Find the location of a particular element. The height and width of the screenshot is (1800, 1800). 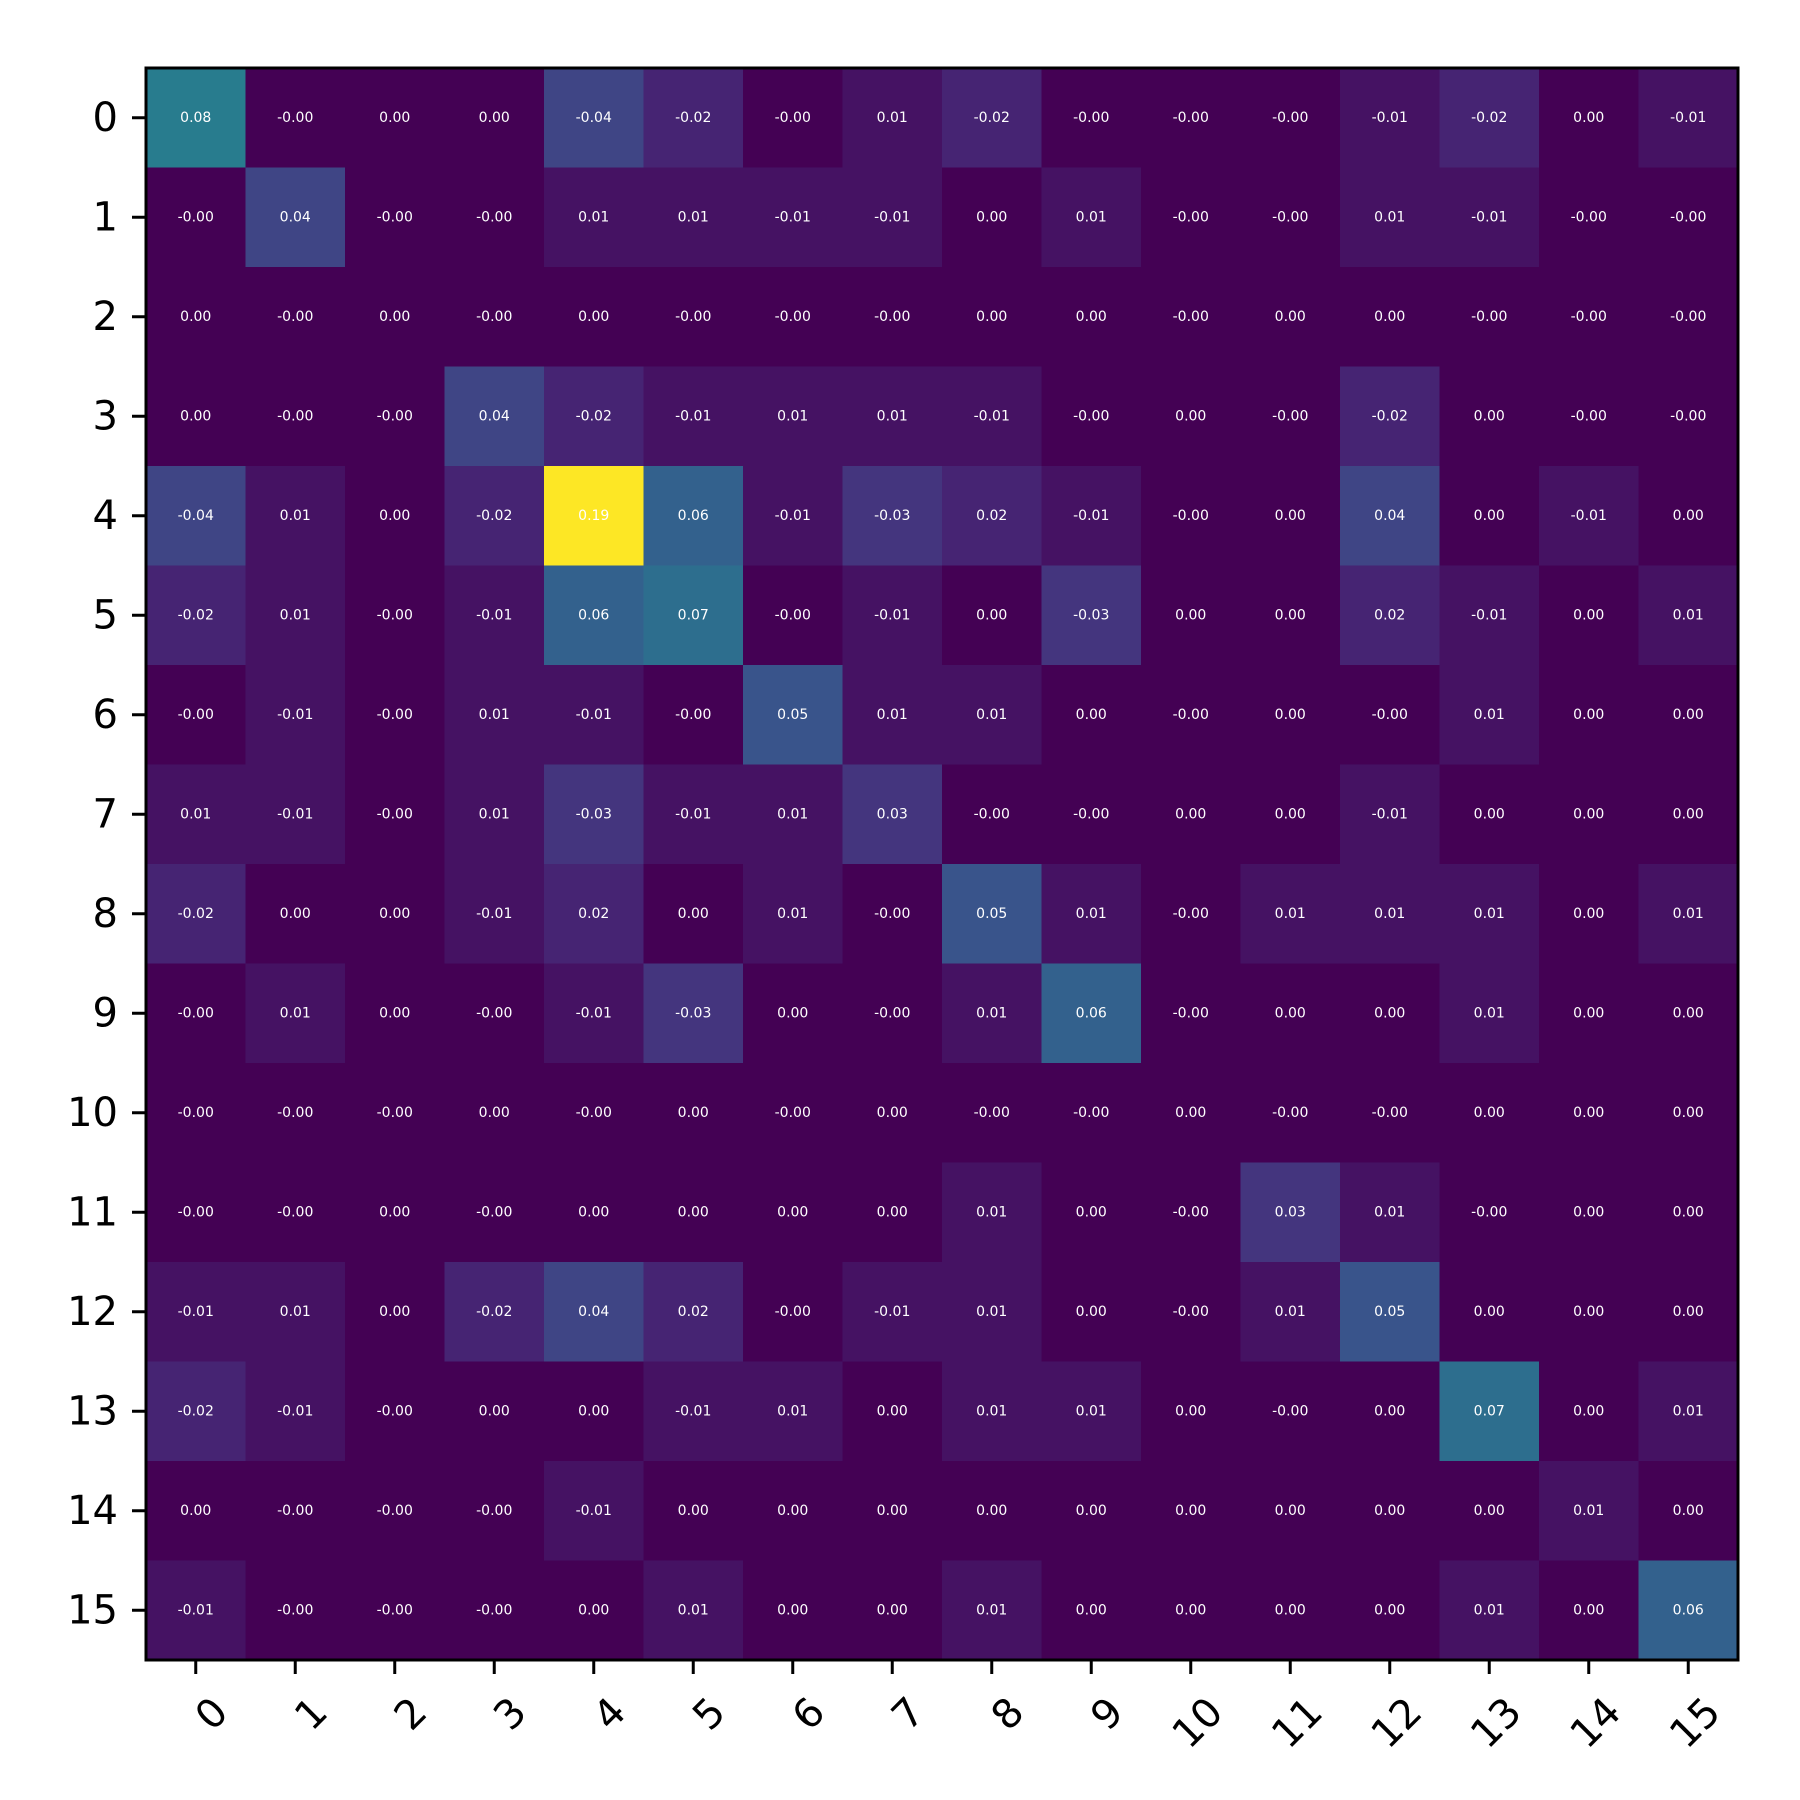

heatmap-cell-r7-c2 is located at coordinates (395, 814).